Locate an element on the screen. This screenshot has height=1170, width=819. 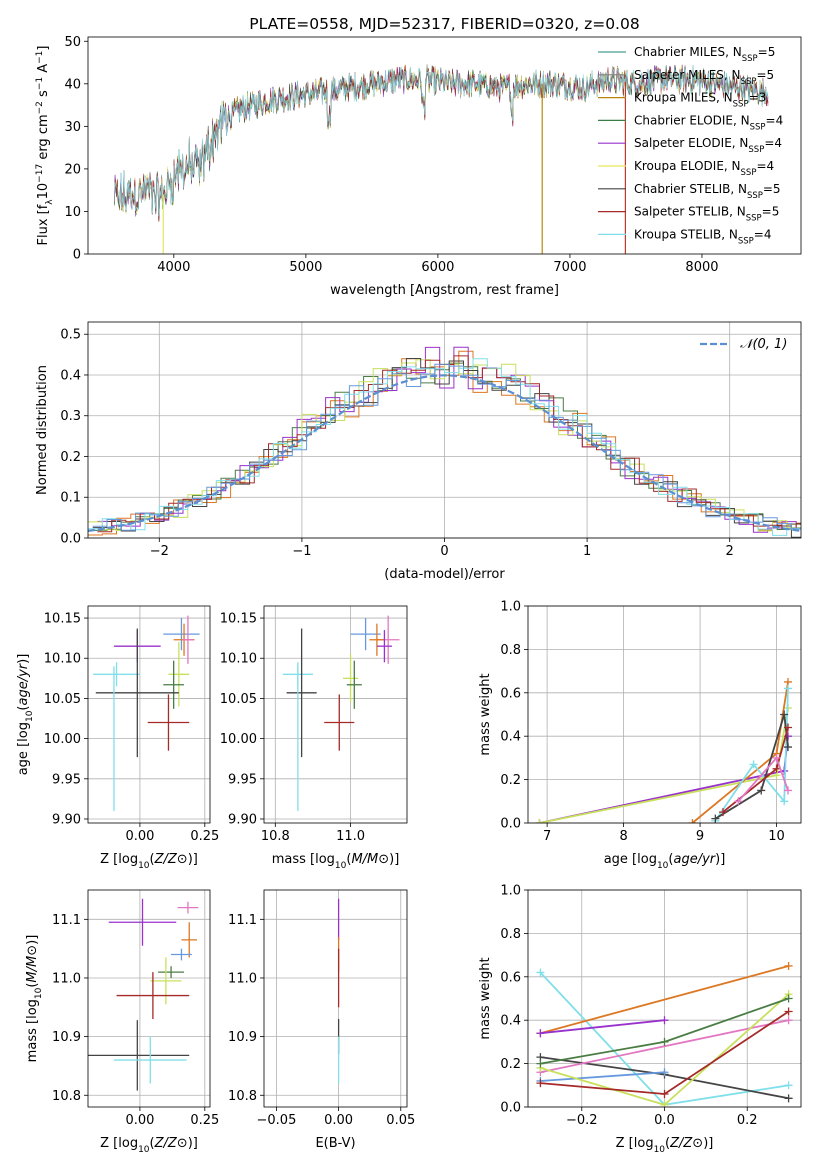
x-tick-label: −2 is located at coordinates (159, 551).